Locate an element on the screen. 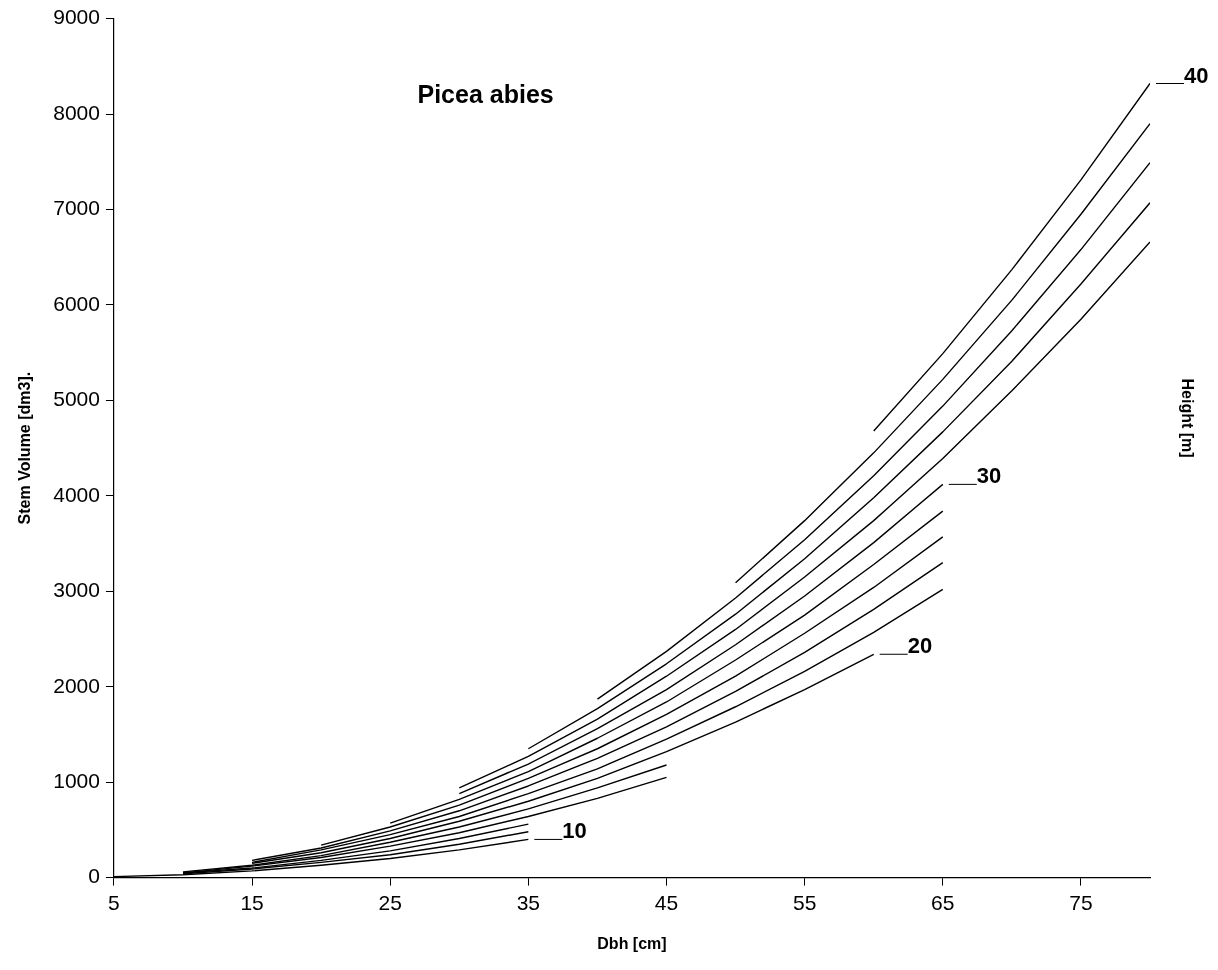 This screenshot has height=970, width=1218. y-axis-title: Stem Volume [dm3]. is located at coordinates (25, 448).